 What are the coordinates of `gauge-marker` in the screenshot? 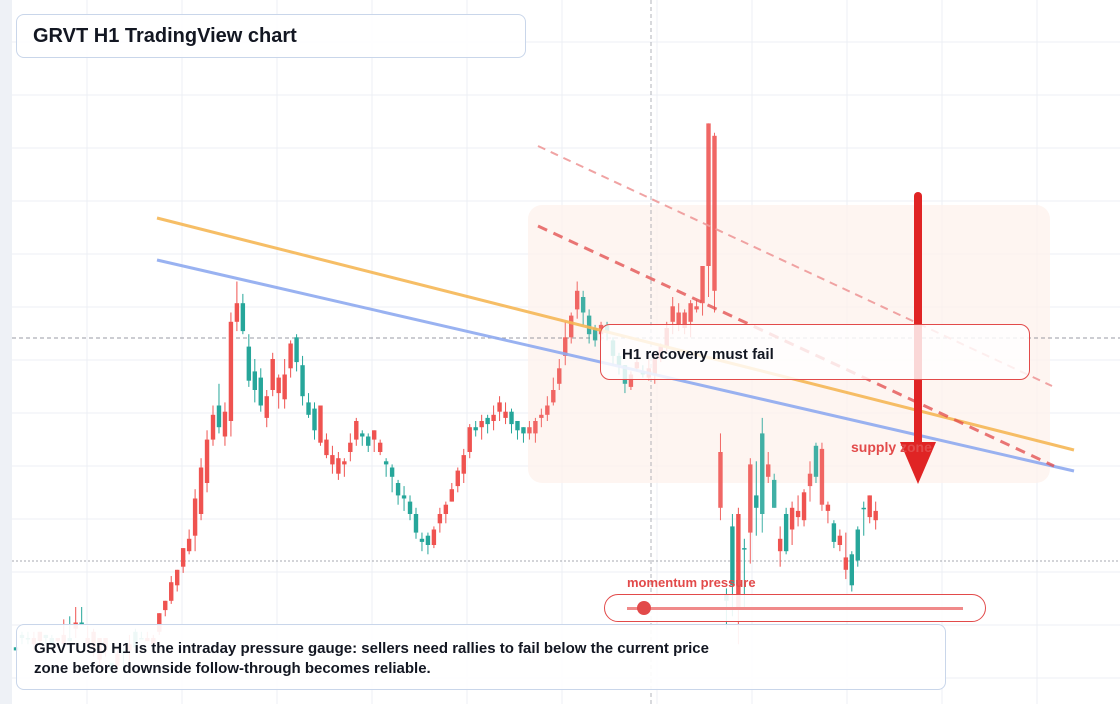 It's located at (643, 608).